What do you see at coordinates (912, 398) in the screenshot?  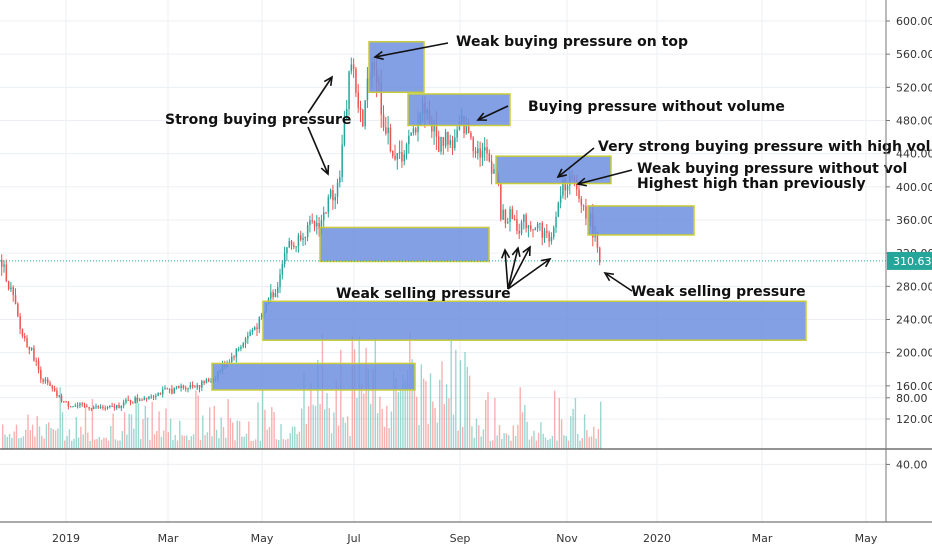 I see `y-tick-label: 80.00` at bounding box center [912, 398].